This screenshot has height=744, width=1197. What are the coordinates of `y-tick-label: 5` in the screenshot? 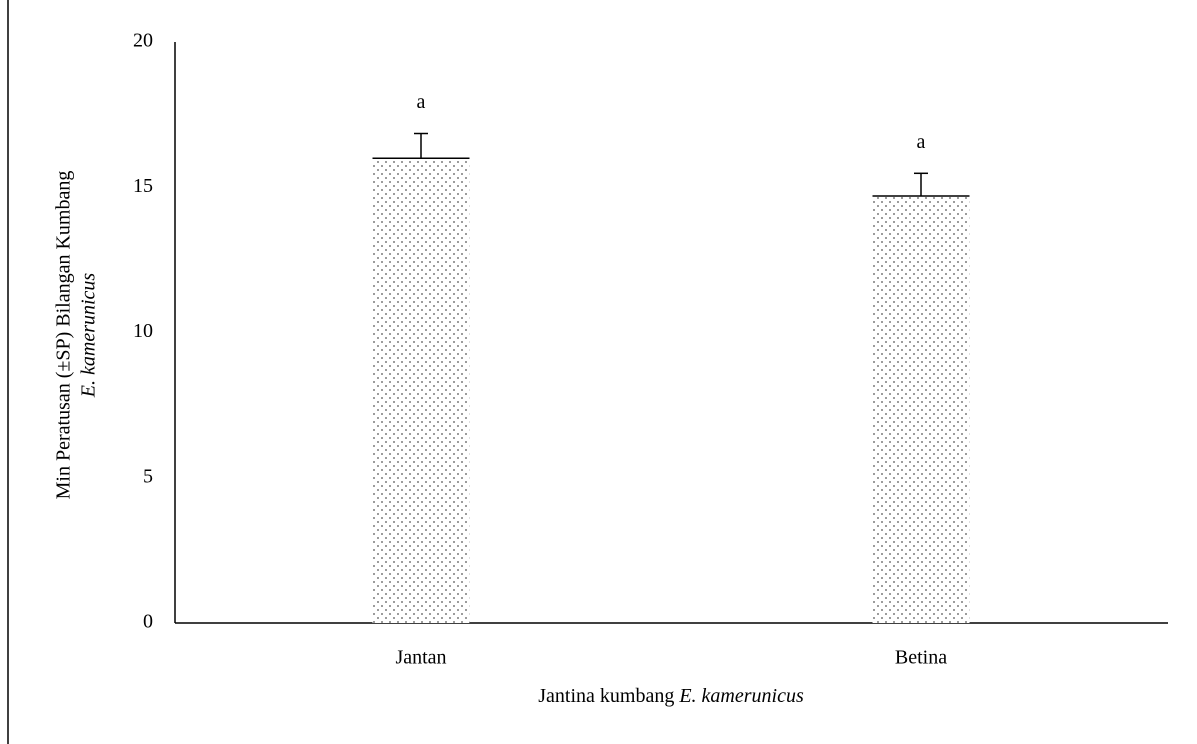 It's located at (148, 476).